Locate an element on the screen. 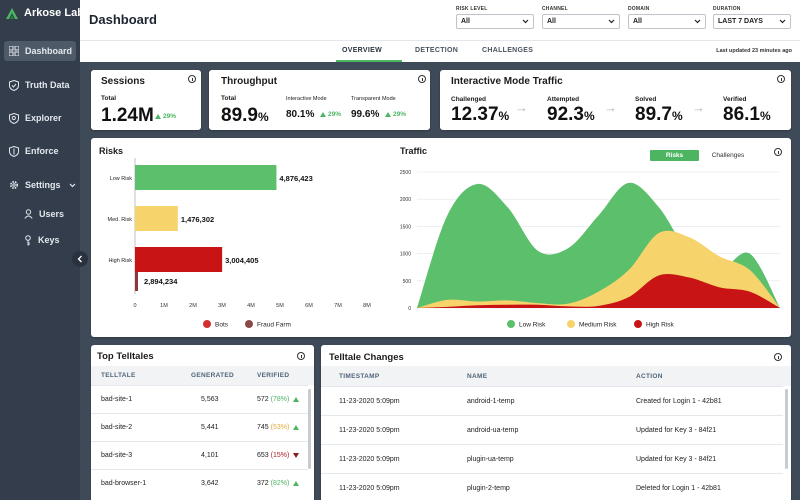  y-tick-label: 500 is located at coordinates (407, 282).